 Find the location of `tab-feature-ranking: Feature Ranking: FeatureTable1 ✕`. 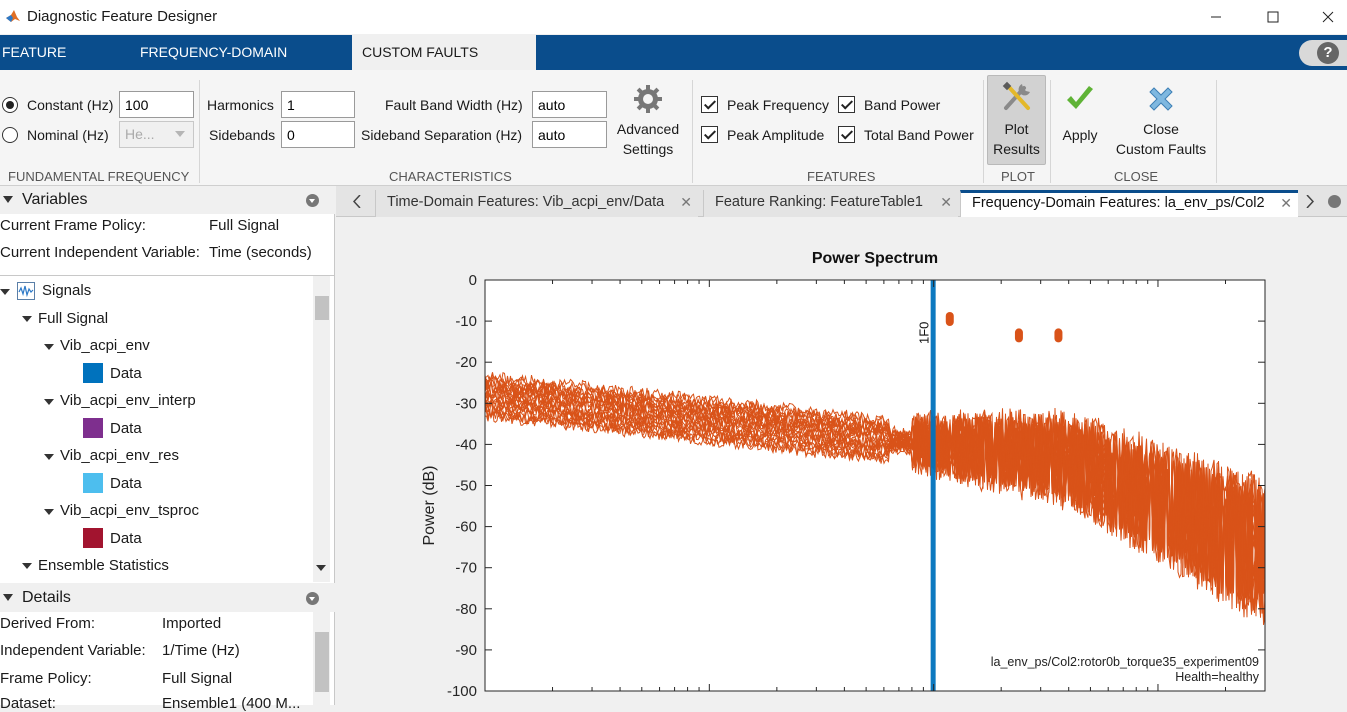

tab-feature-ranking: Feature Ranking: FeatureTable1 ✕ is located at coordinates (830, 203).